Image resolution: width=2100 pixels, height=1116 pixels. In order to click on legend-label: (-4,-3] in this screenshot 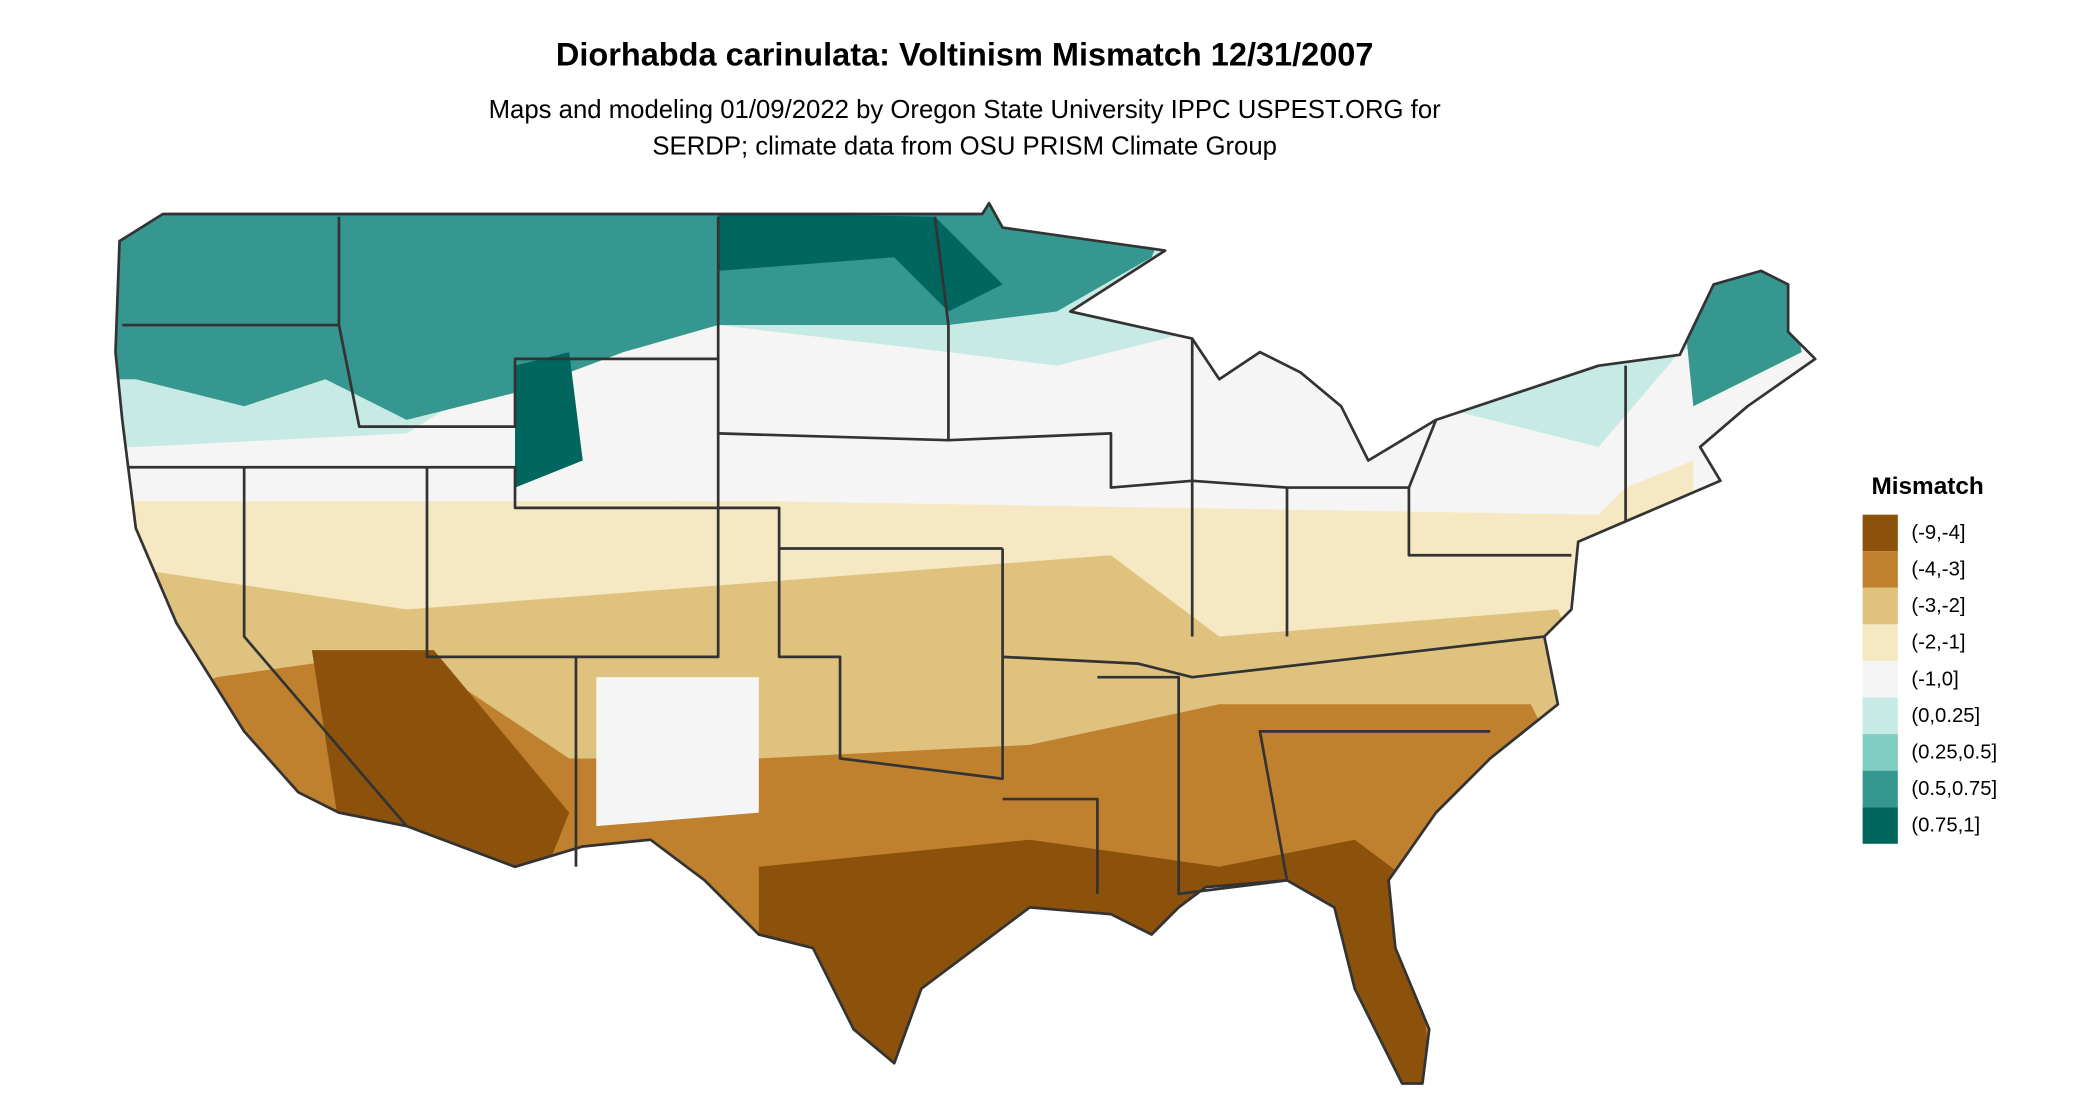, I will do `click(1938, 570)`.